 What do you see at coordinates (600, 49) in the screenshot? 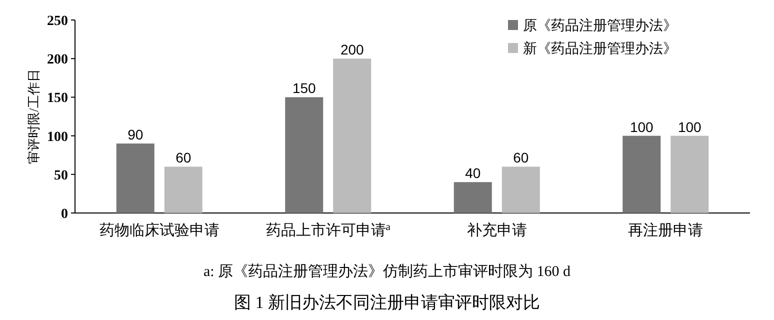
I see `legend-label: 新《药品注册管理办法》` at bounding box center [600, 49].